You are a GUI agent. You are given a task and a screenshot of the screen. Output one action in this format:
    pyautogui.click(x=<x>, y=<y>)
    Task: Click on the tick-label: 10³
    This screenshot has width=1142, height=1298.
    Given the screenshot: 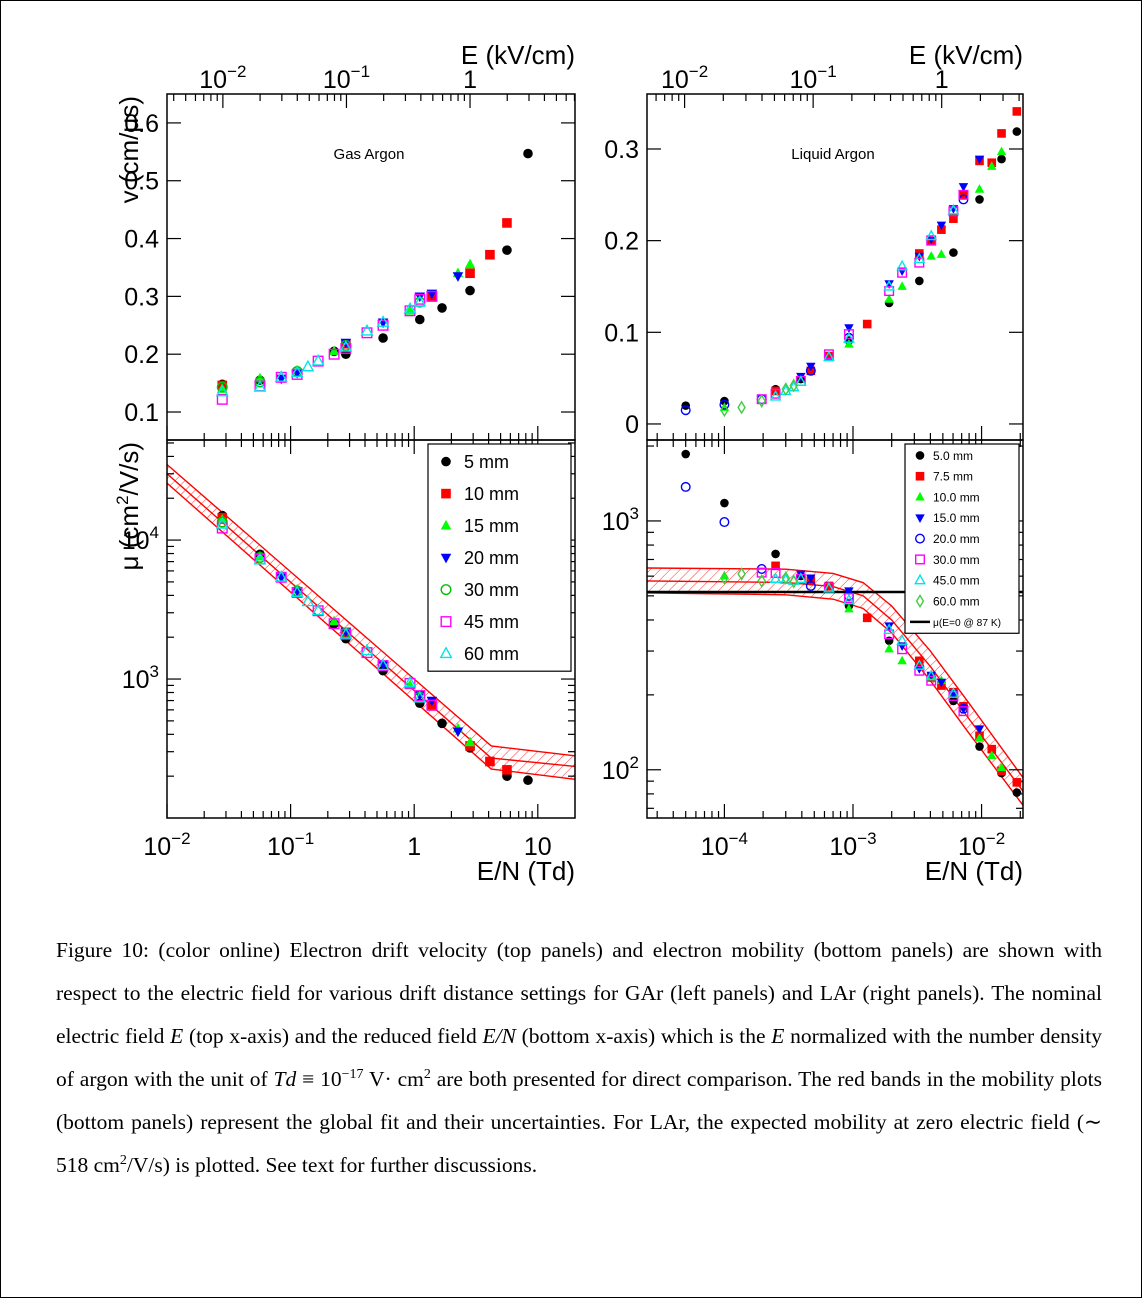 What is the action you would take?
    pyautogui.click(x=620, y=520)
    